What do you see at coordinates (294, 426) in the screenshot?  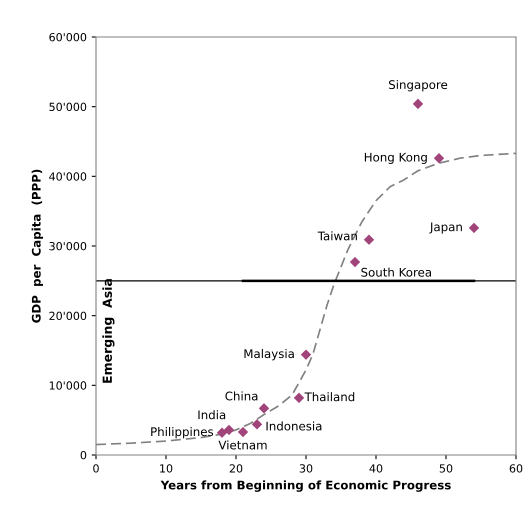 I see `annotation: Indonesia` at bounding box center [294, 426].